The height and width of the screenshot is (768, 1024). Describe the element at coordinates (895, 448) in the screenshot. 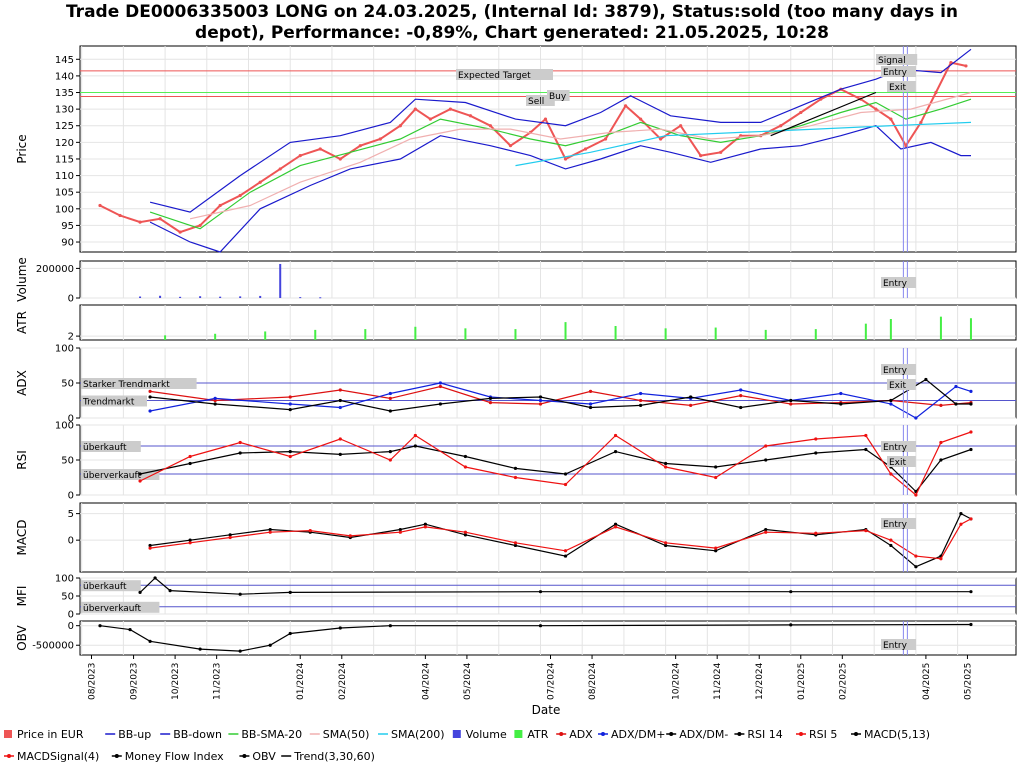

I see `annotation-rsi-entry: Entry` at that location.